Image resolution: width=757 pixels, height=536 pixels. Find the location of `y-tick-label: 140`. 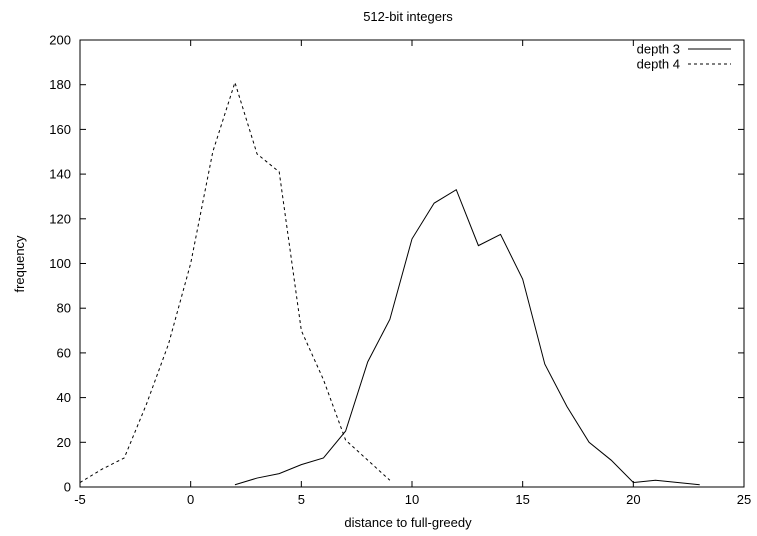

y-tick-label: 140 is located at coordinates (60, 174).